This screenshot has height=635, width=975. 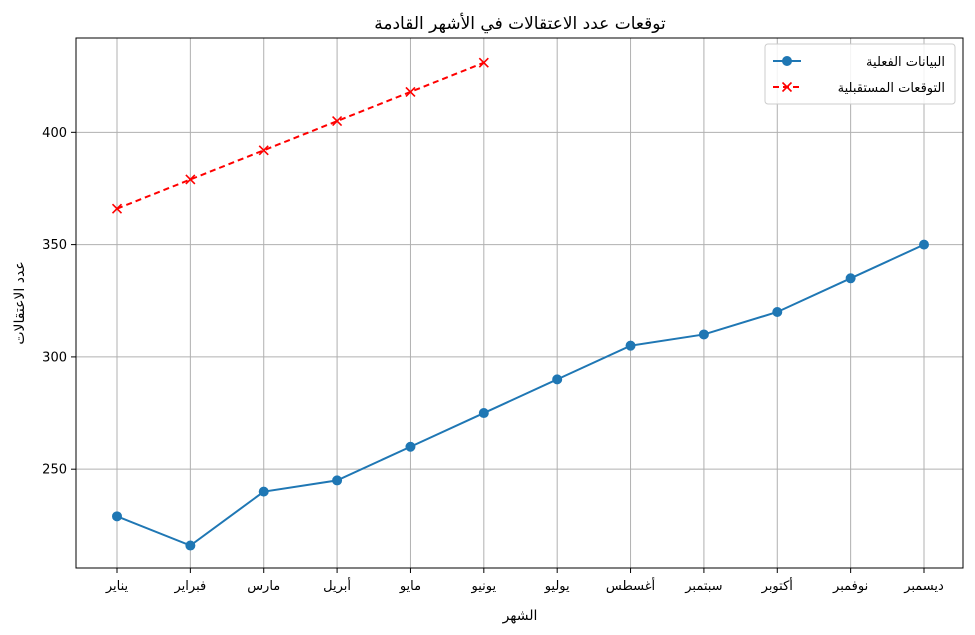 I want to click on y-axis-label: عدد الاعتقالات, so click(x=20, y=302).